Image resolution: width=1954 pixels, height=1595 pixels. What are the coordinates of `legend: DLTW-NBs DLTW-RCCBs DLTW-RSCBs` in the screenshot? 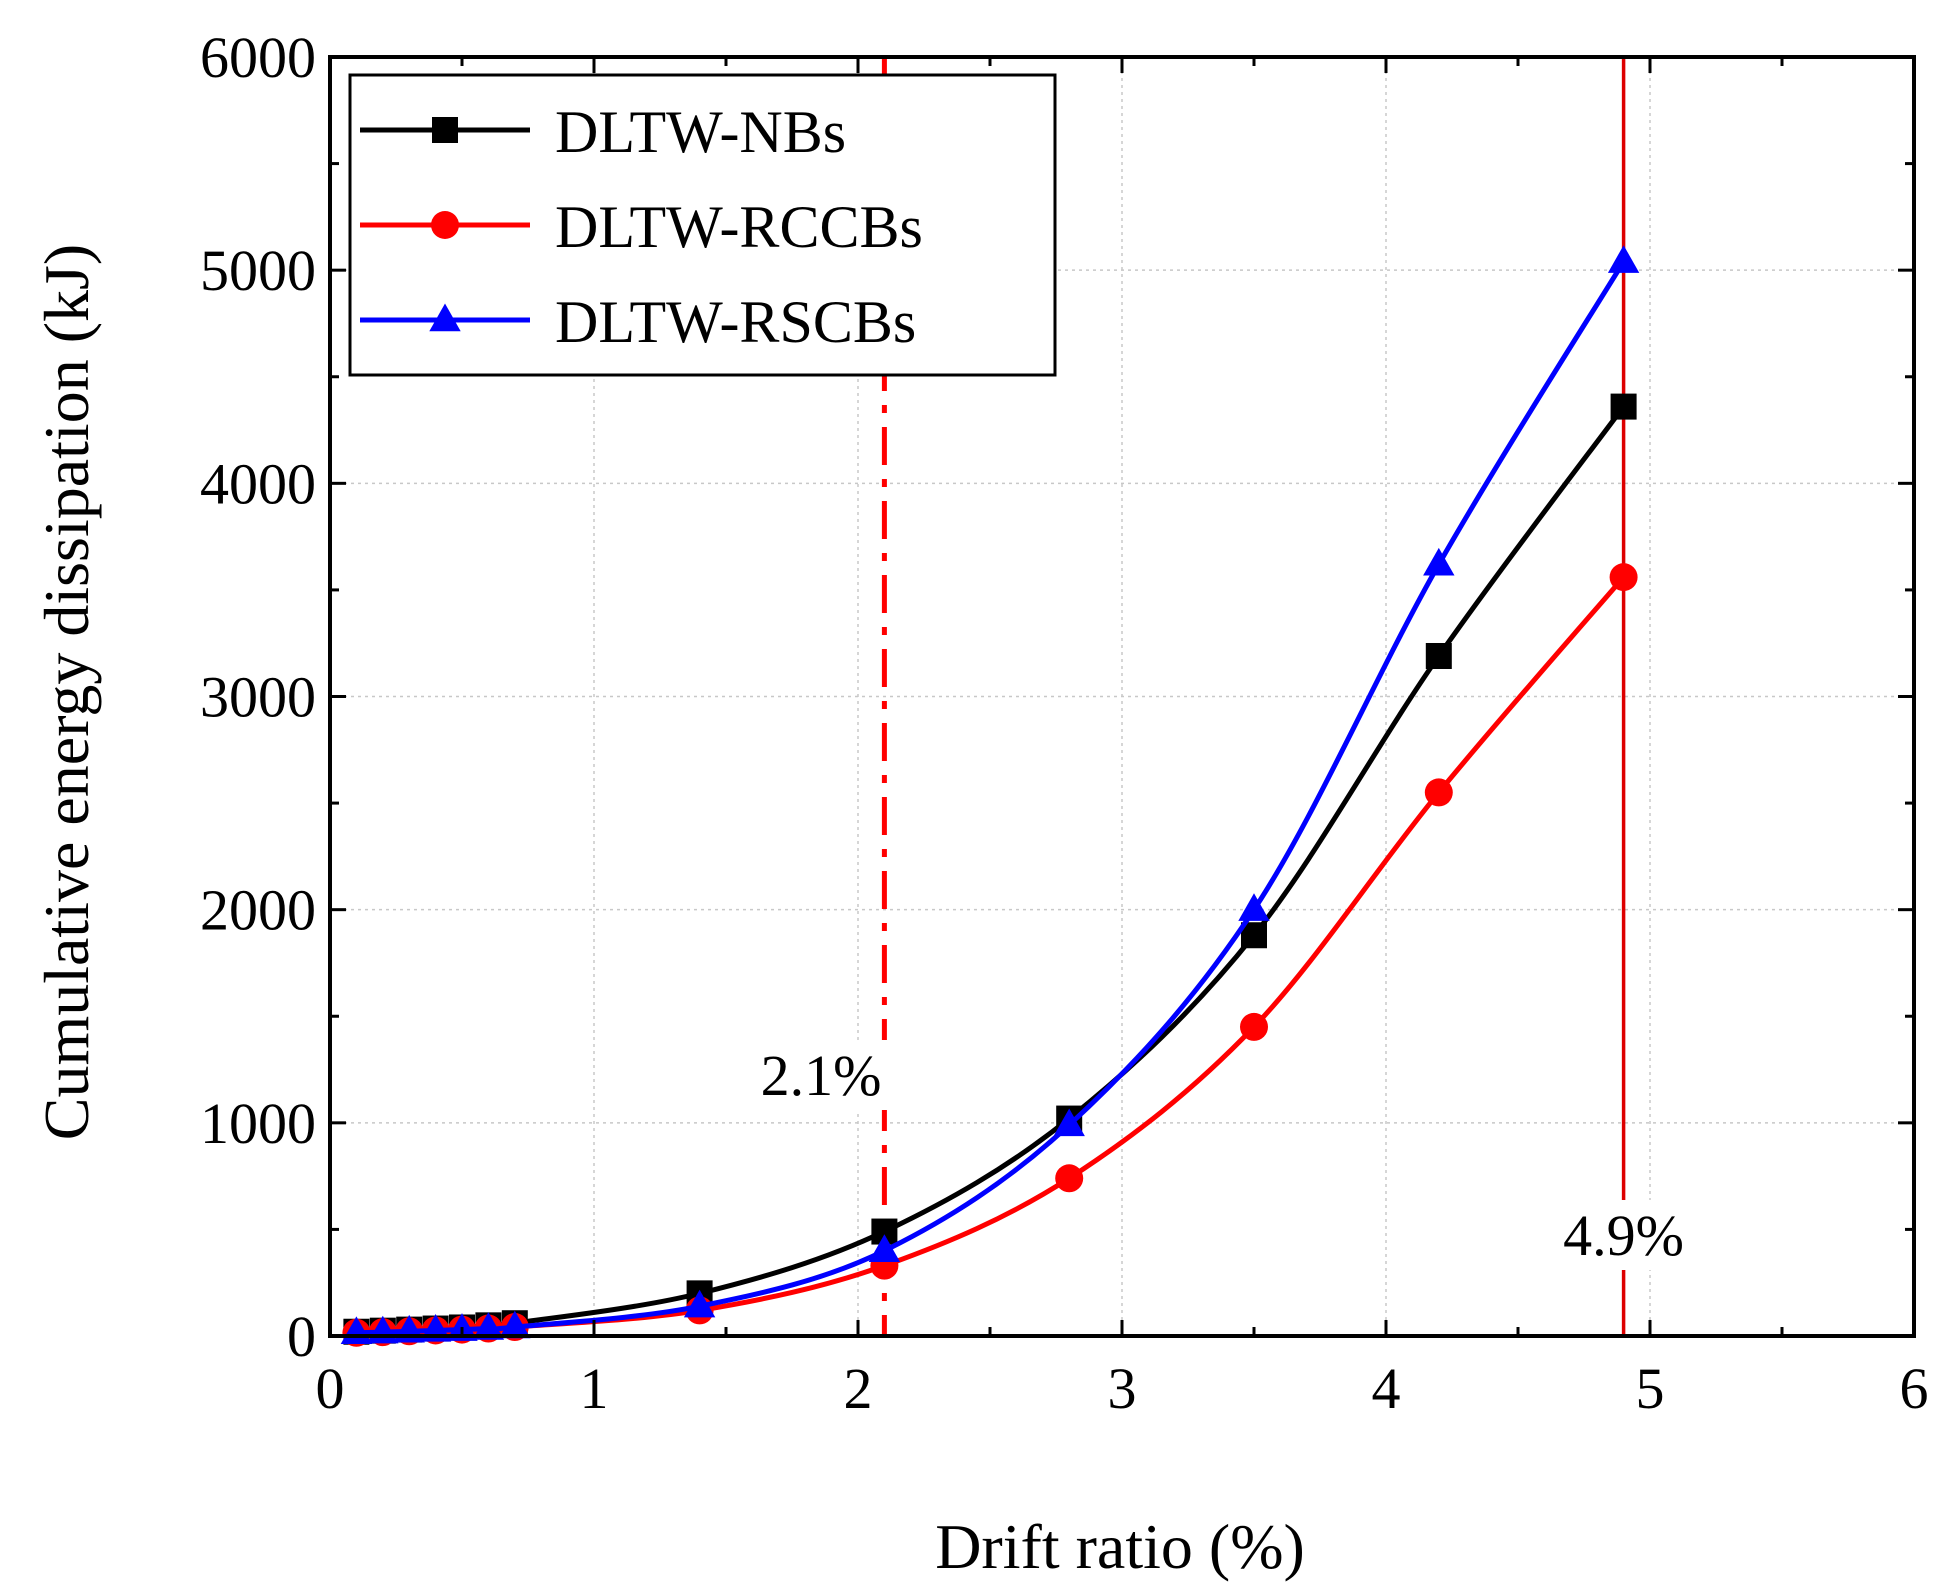 It's located at (702, 225).